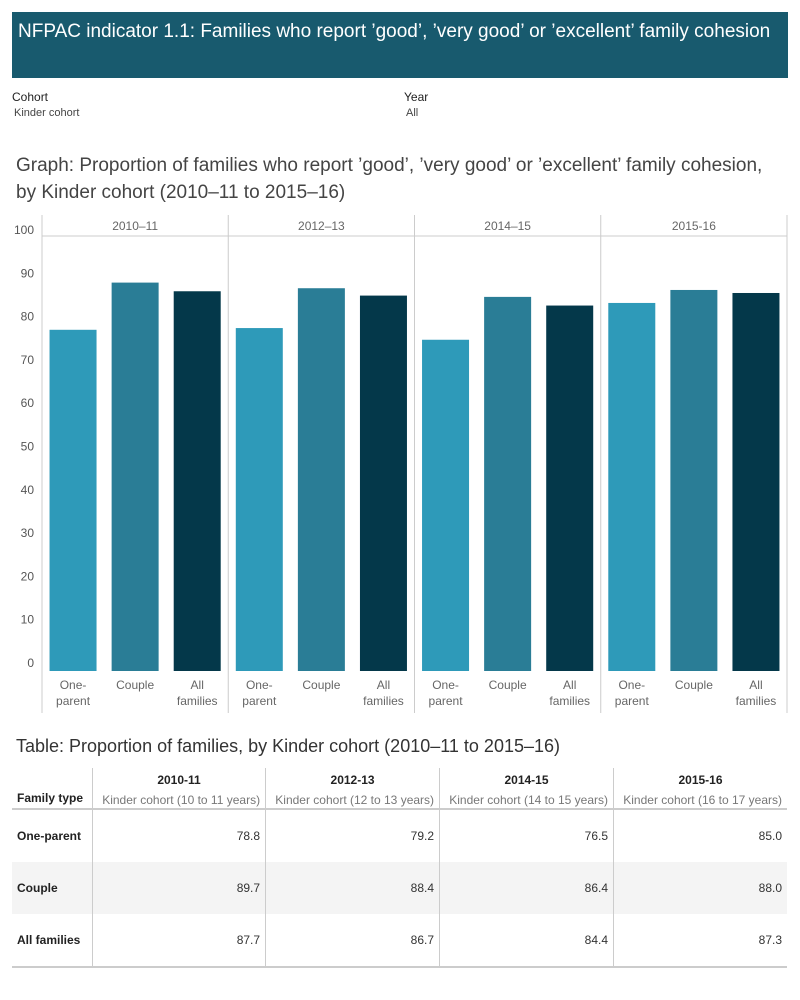  What do you see at coordinates (352, 801) in the screenshot?
I see `cohort-subheader: Kinder cohort (12 to 13 years)` at bounding box center [352, 801].